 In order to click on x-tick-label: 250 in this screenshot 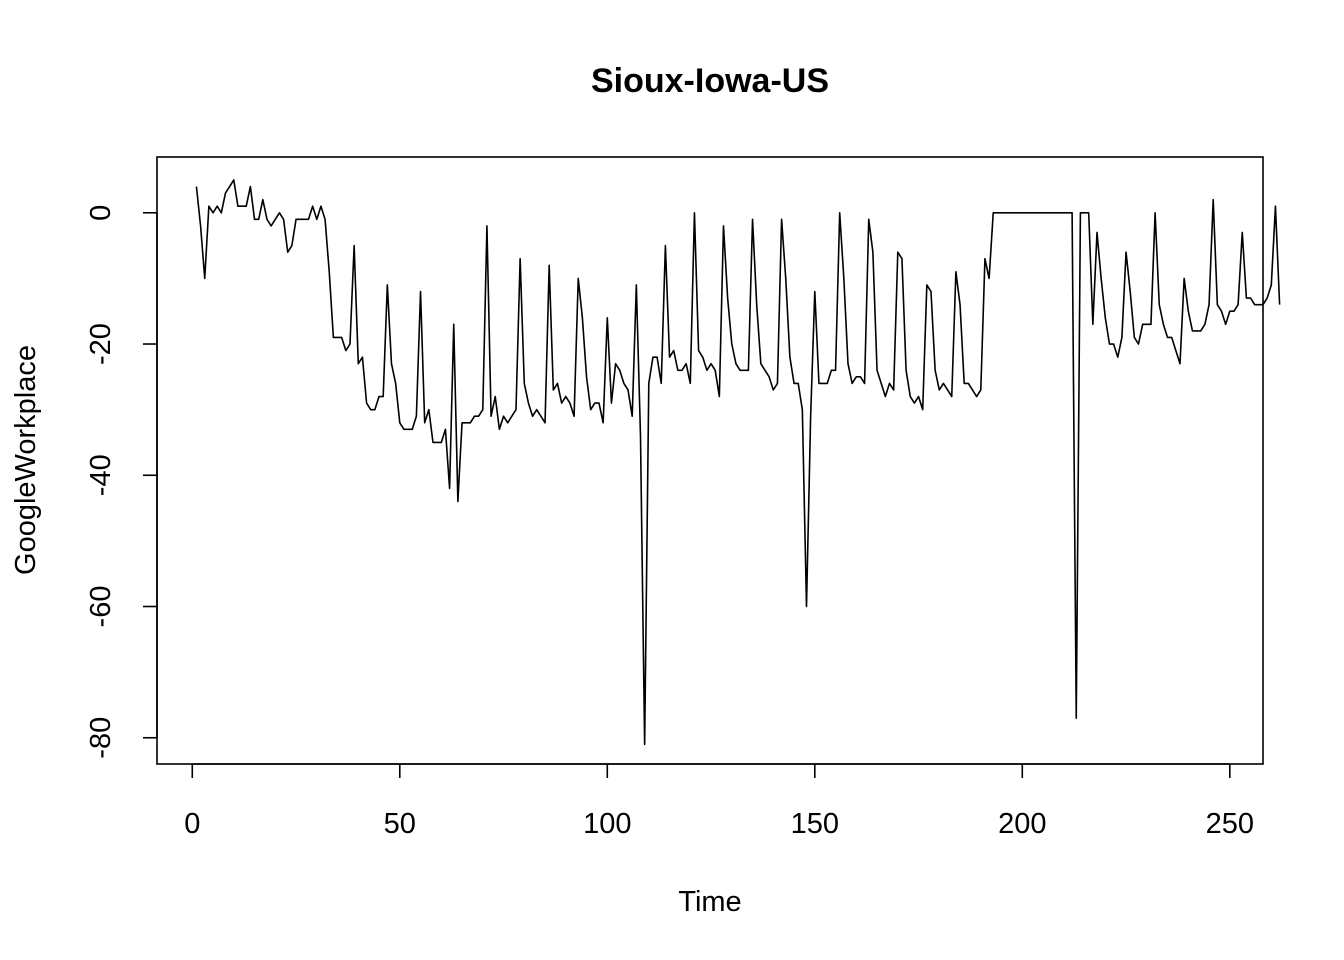, I will do `click(1230, 824)`.